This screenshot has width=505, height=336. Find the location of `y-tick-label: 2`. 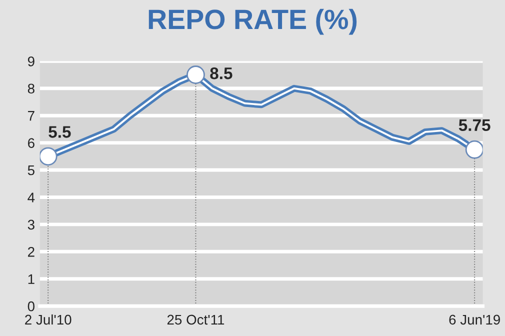

y-tick-label: 2 is located at coordinates (31, 252).